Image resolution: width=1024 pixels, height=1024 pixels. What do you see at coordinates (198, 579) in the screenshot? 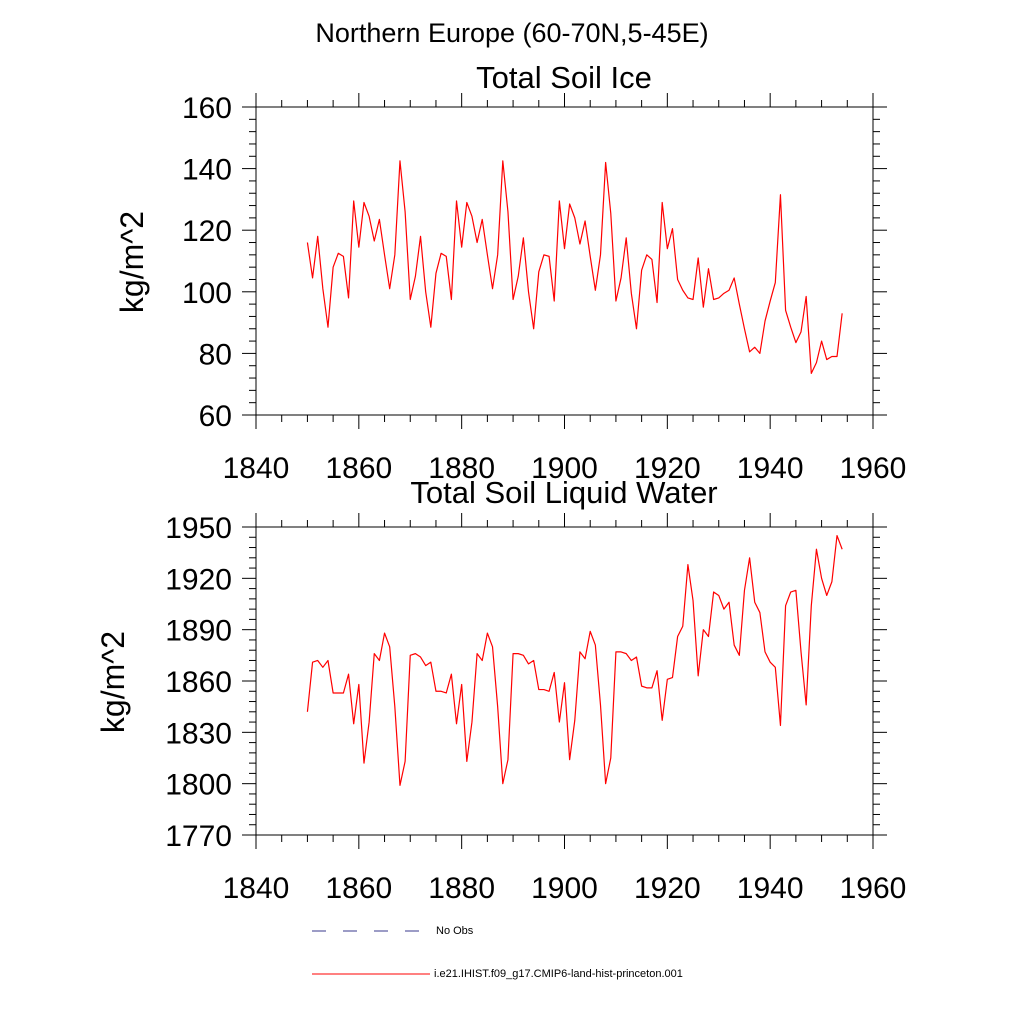
I see `y-tick-label: 1920` at bounding box center [198, 579].